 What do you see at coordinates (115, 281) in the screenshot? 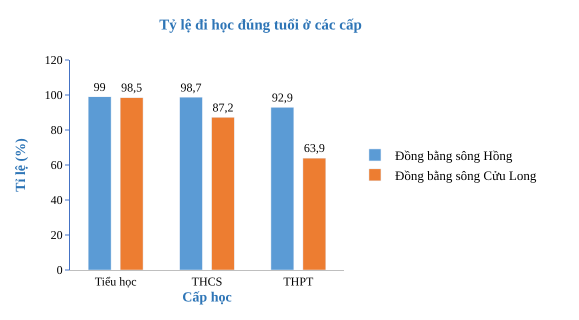
I see `x-tick-label: Tiểu học` at bounding box center [115, 281].